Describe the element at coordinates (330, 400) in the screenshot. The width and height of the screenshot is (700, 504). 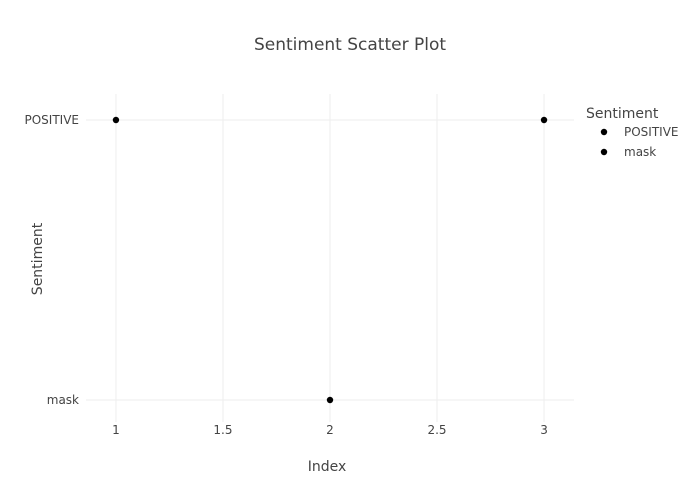
I see `data-point-mask` at that location.